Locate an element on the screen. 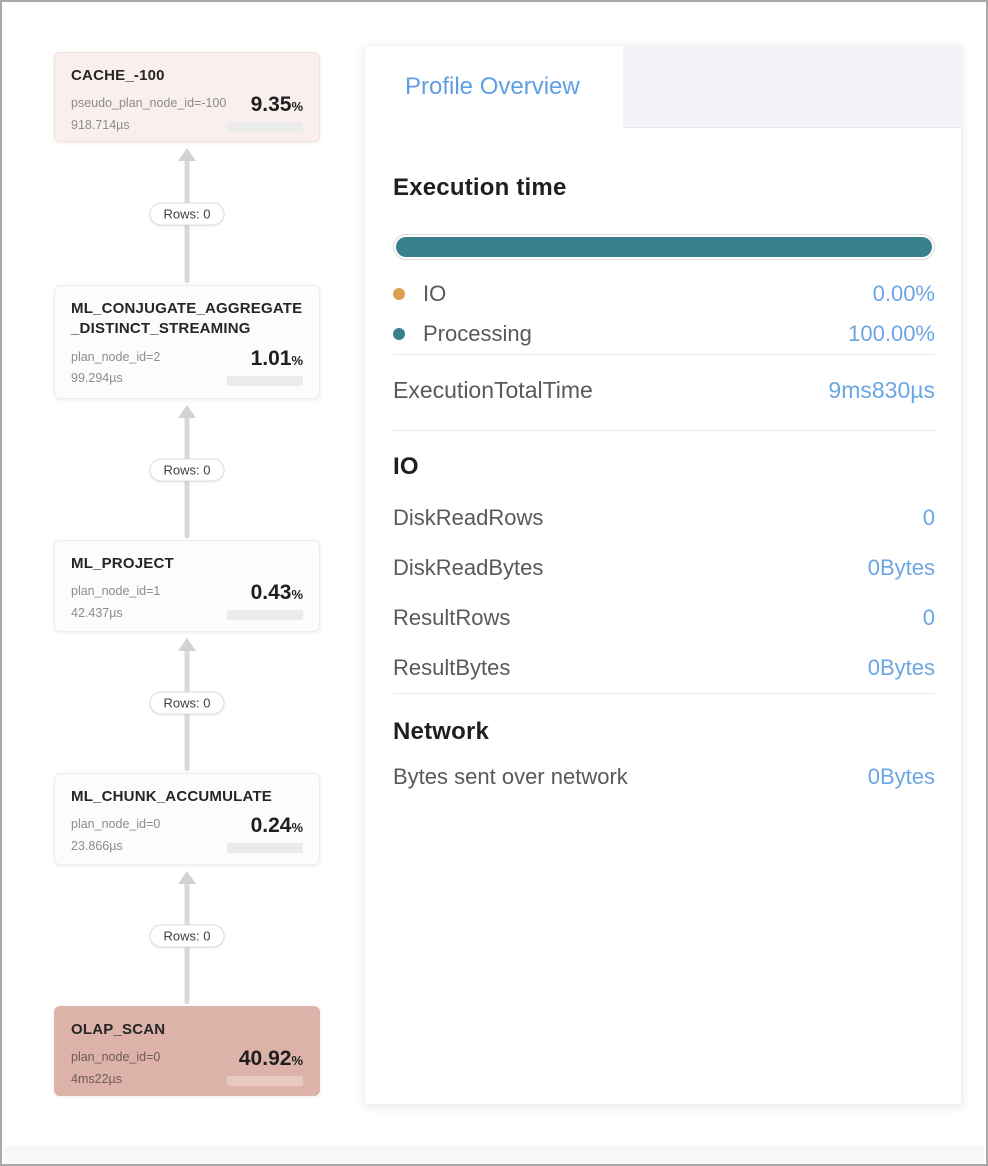  metric-row-disk-read-bytes: DiskReadBytes 0Bytes is located at coordinates (664, 568).